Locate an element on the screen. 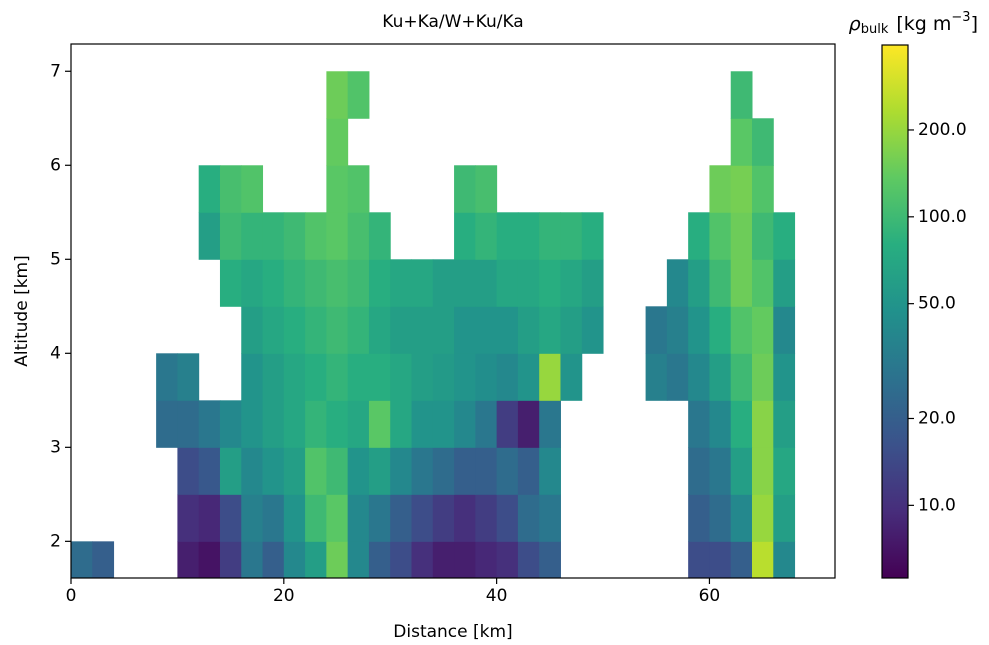 This screenshot has height=645, width=989. cb-close: ] is located at coordinates (974, 24).